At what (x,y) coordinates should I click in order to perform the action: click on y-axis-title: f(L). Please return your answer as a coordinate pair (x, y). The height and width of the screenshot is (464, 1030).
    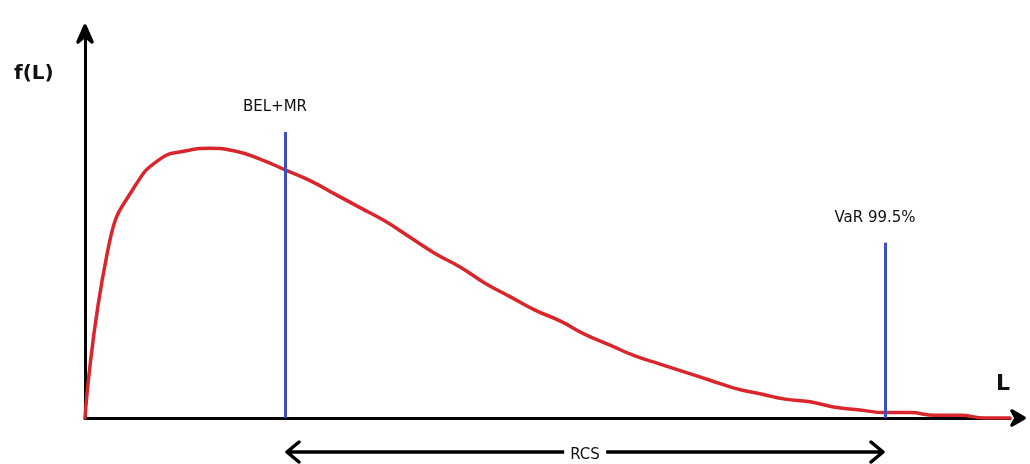
    Looking at the image, I should click on (34, 72).